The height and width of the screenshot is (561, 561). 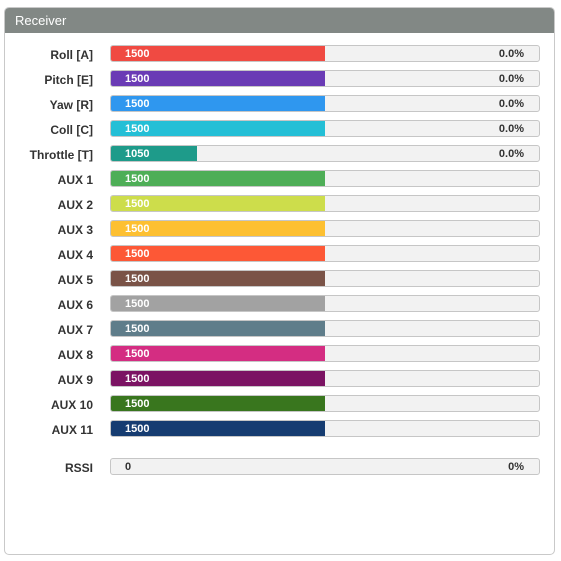 I want to click on channel-fill-bar: 1050, so click(x=154, y=153).